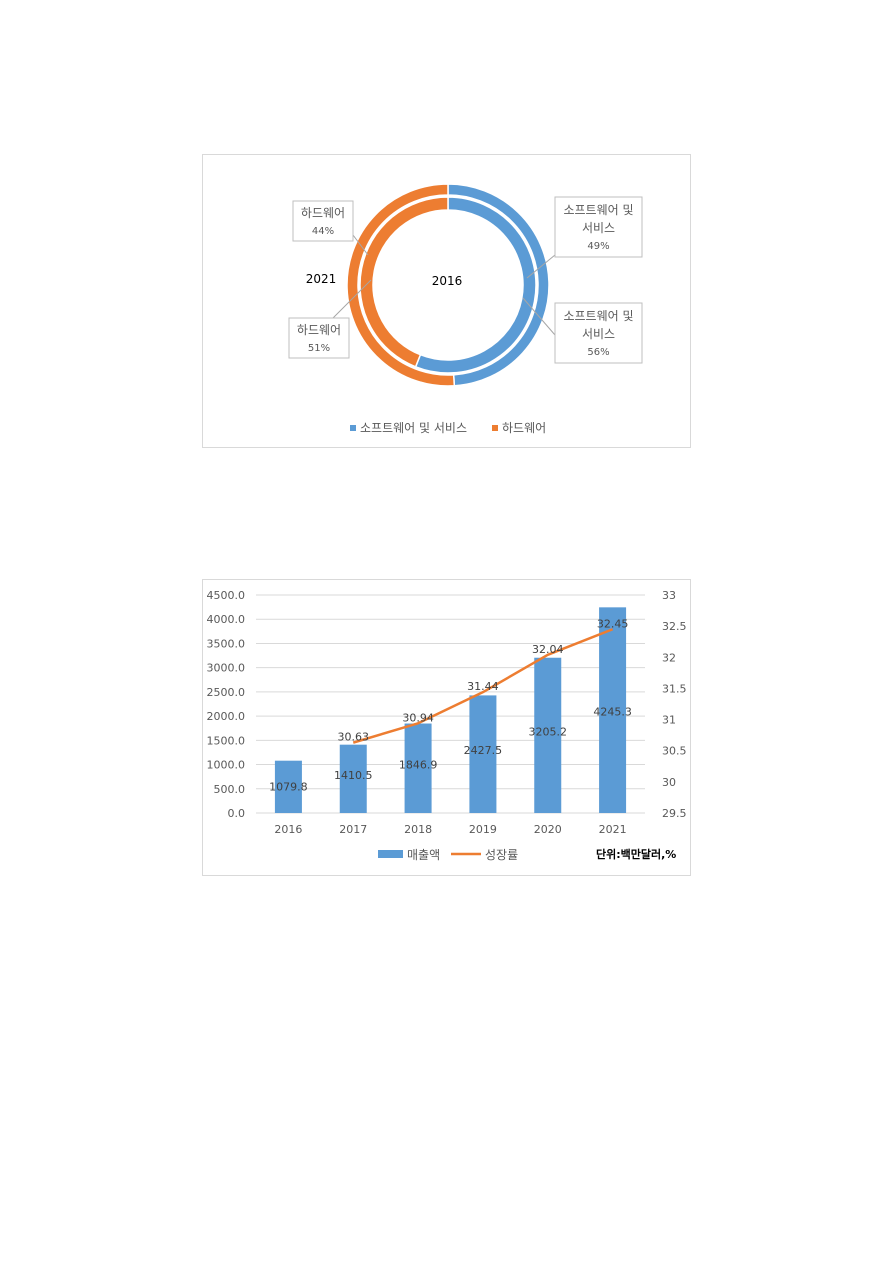 This screenshot has height=1262, width=893. What do you see at coordinates (539, 316) in the screenshot?
I see `callout-1-leader` at bounding box center [539, 316].